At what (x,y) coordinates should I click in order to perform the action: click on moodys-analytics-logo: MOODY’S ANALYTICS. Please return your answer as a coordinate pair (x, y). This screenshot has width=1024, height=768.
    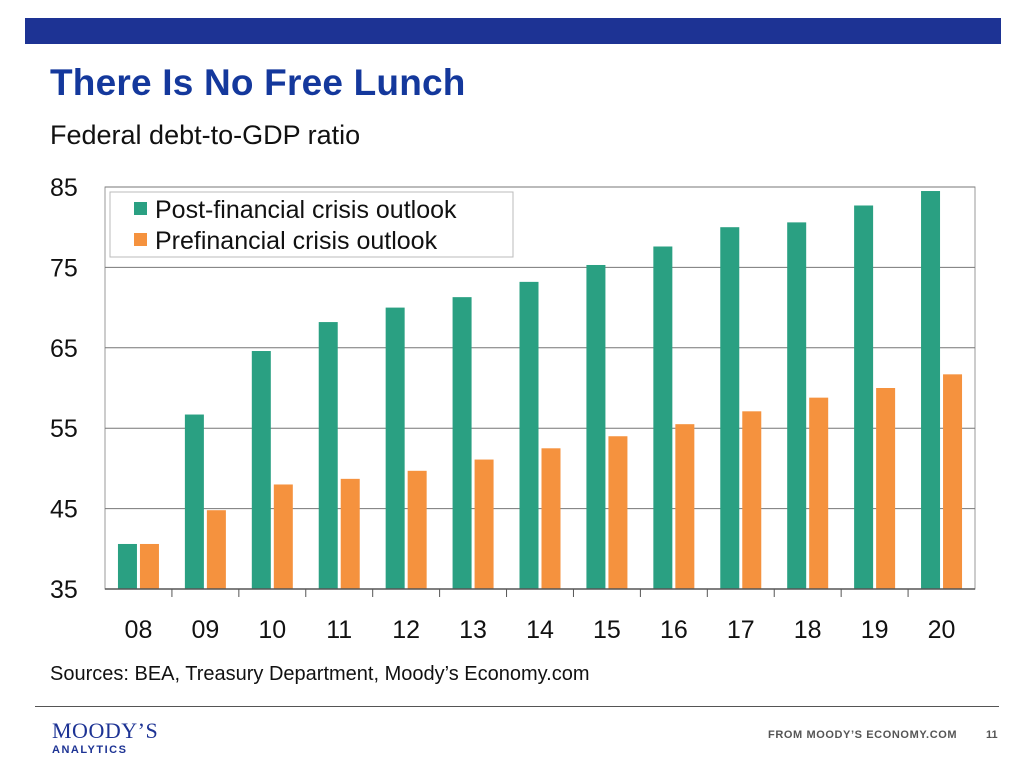
    Looking at the image, I should click on (105, 737).